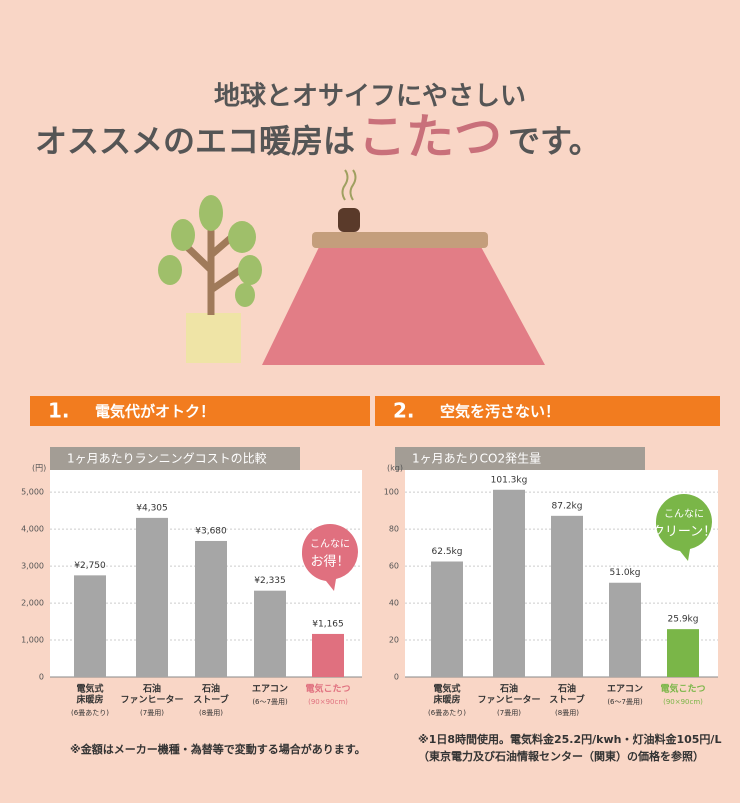 Image resolution: width=740 pixels, height=807 pixels. I want to click on y-tick-label: 20, so click(394, 640).